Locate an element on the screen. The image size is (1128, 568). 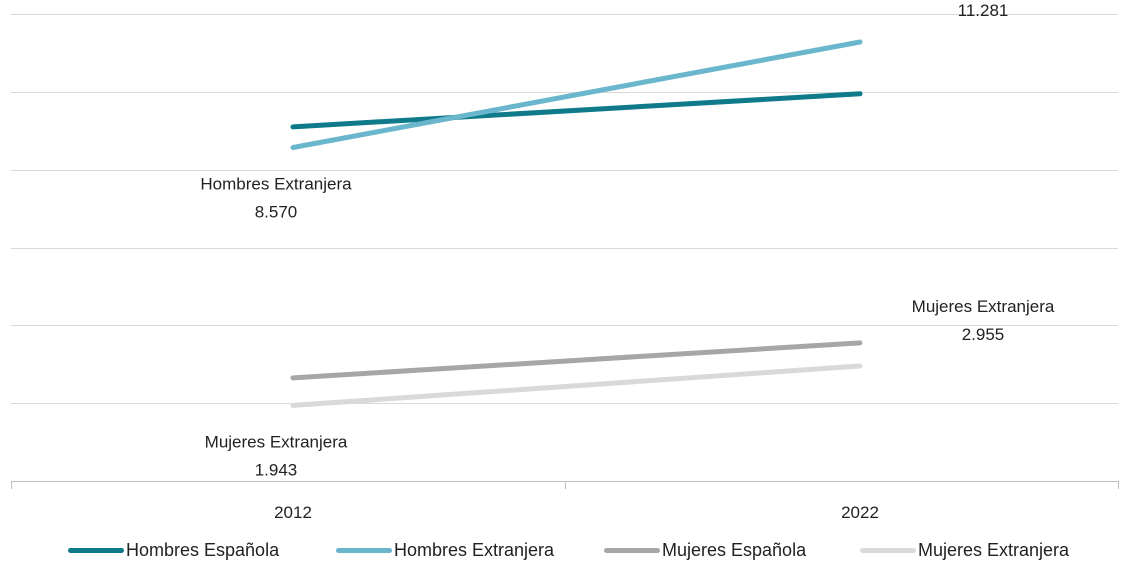
legend-label: Hombres Extranjera is located at coordinates (474, 550).